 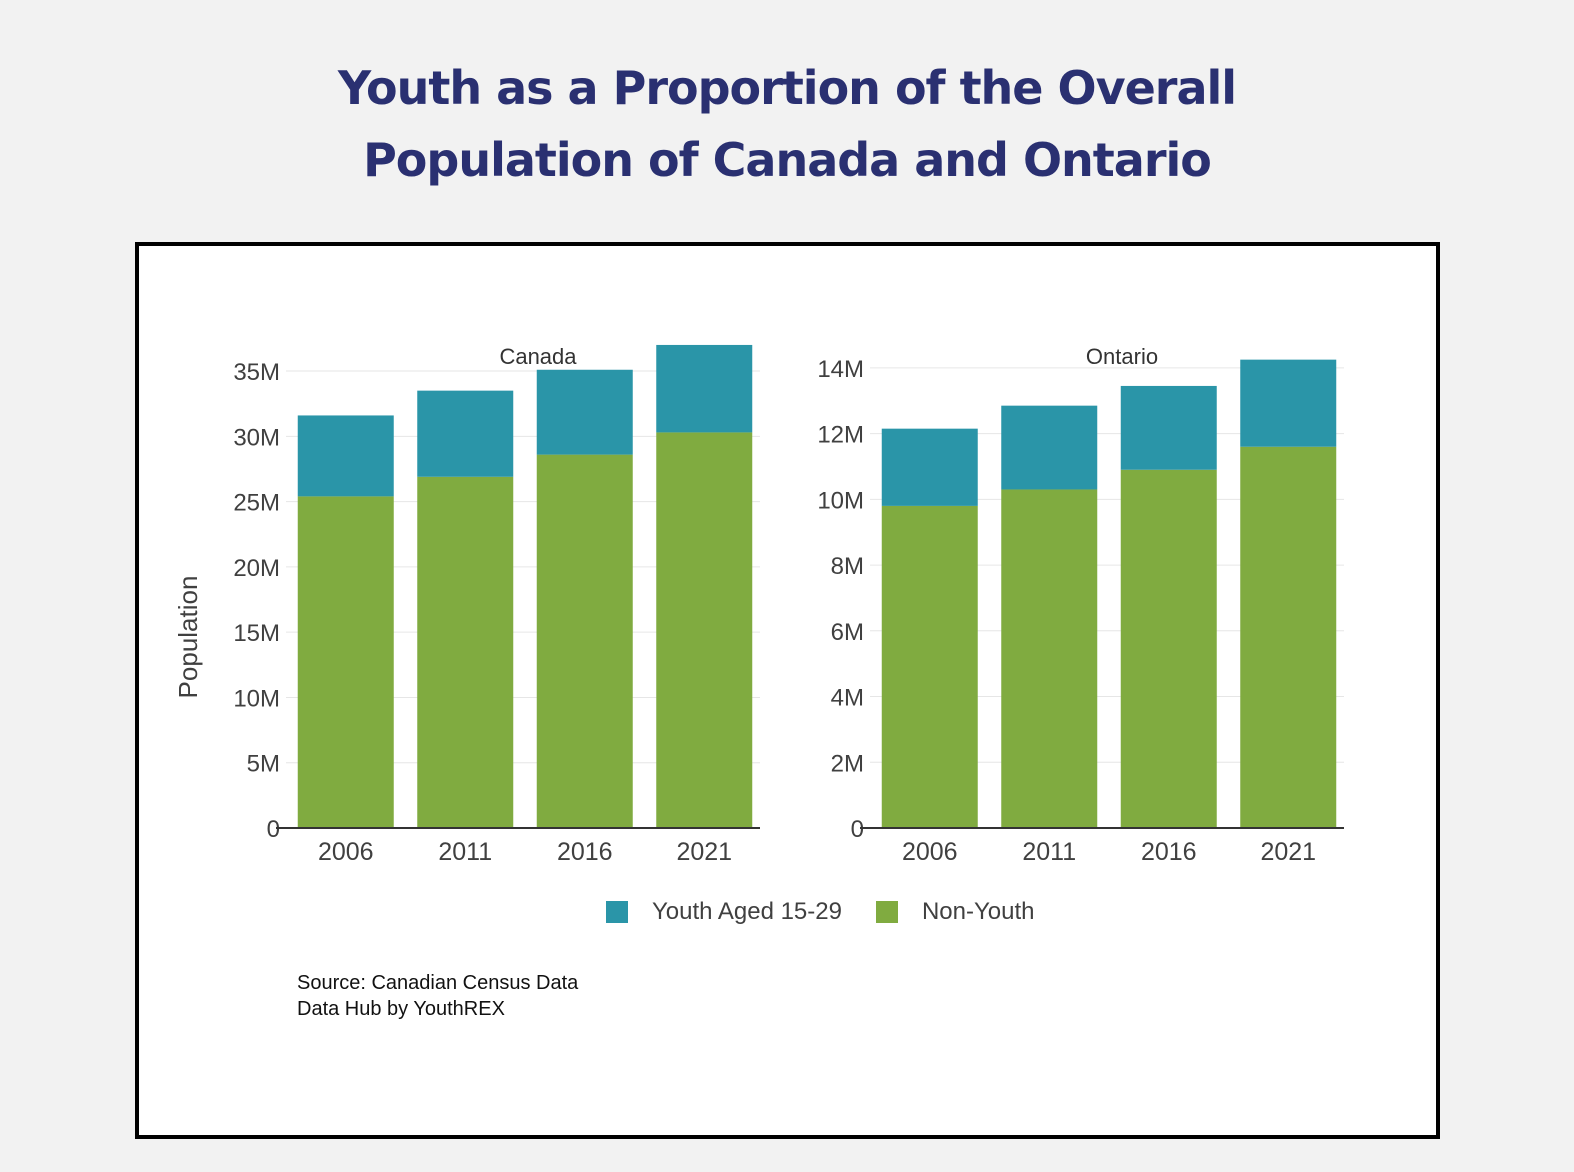 I want to click on legend-item-youth: Youth Aged 15-29, so click(x=724, y=912).